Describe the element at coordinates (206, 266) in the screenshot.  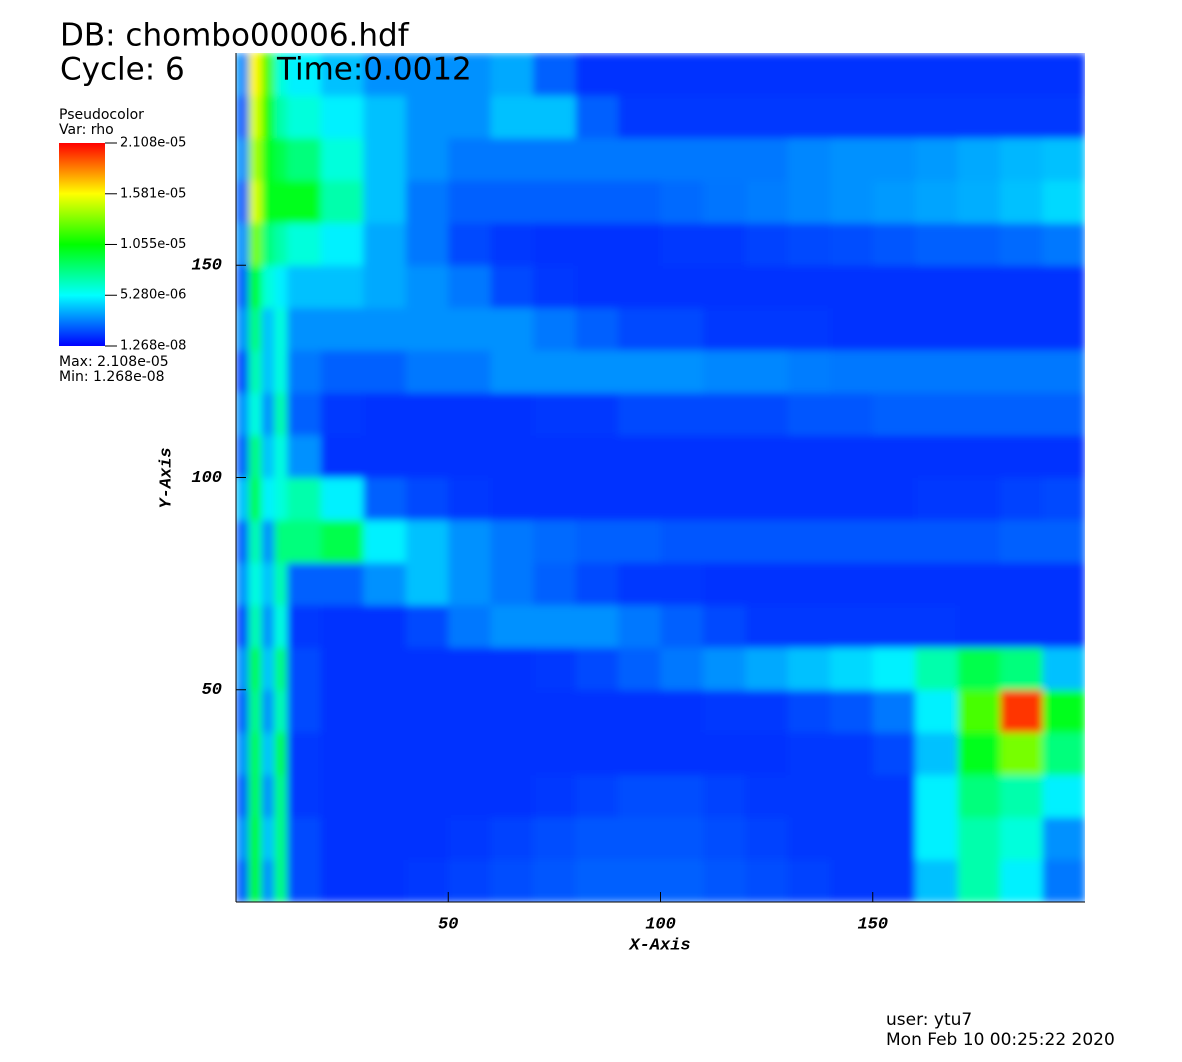
I see `y-tick-label: 150` at that location.